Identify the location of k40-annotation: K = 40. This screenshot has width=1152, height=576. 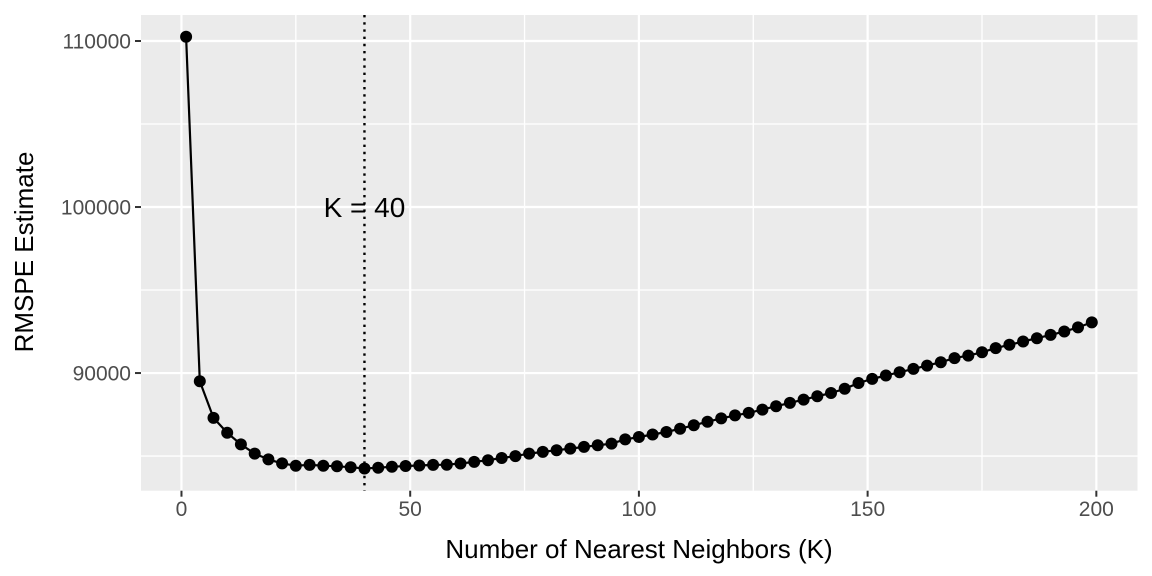
(365, 207).